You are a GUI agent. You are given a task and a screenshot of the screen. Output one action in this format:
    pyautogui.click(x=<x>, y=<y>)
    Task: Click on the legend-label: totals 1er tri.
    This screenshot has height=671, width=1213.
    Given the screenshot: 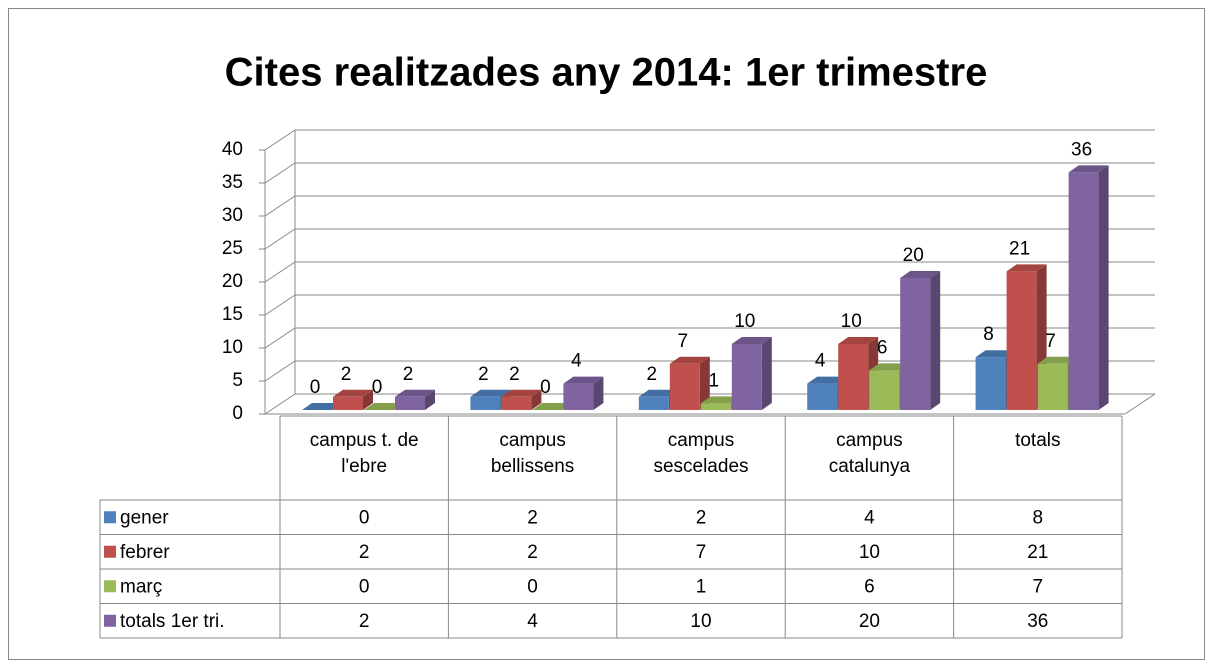 What is the action you would take?
    pyautogui.click(x=172, y=621)
    